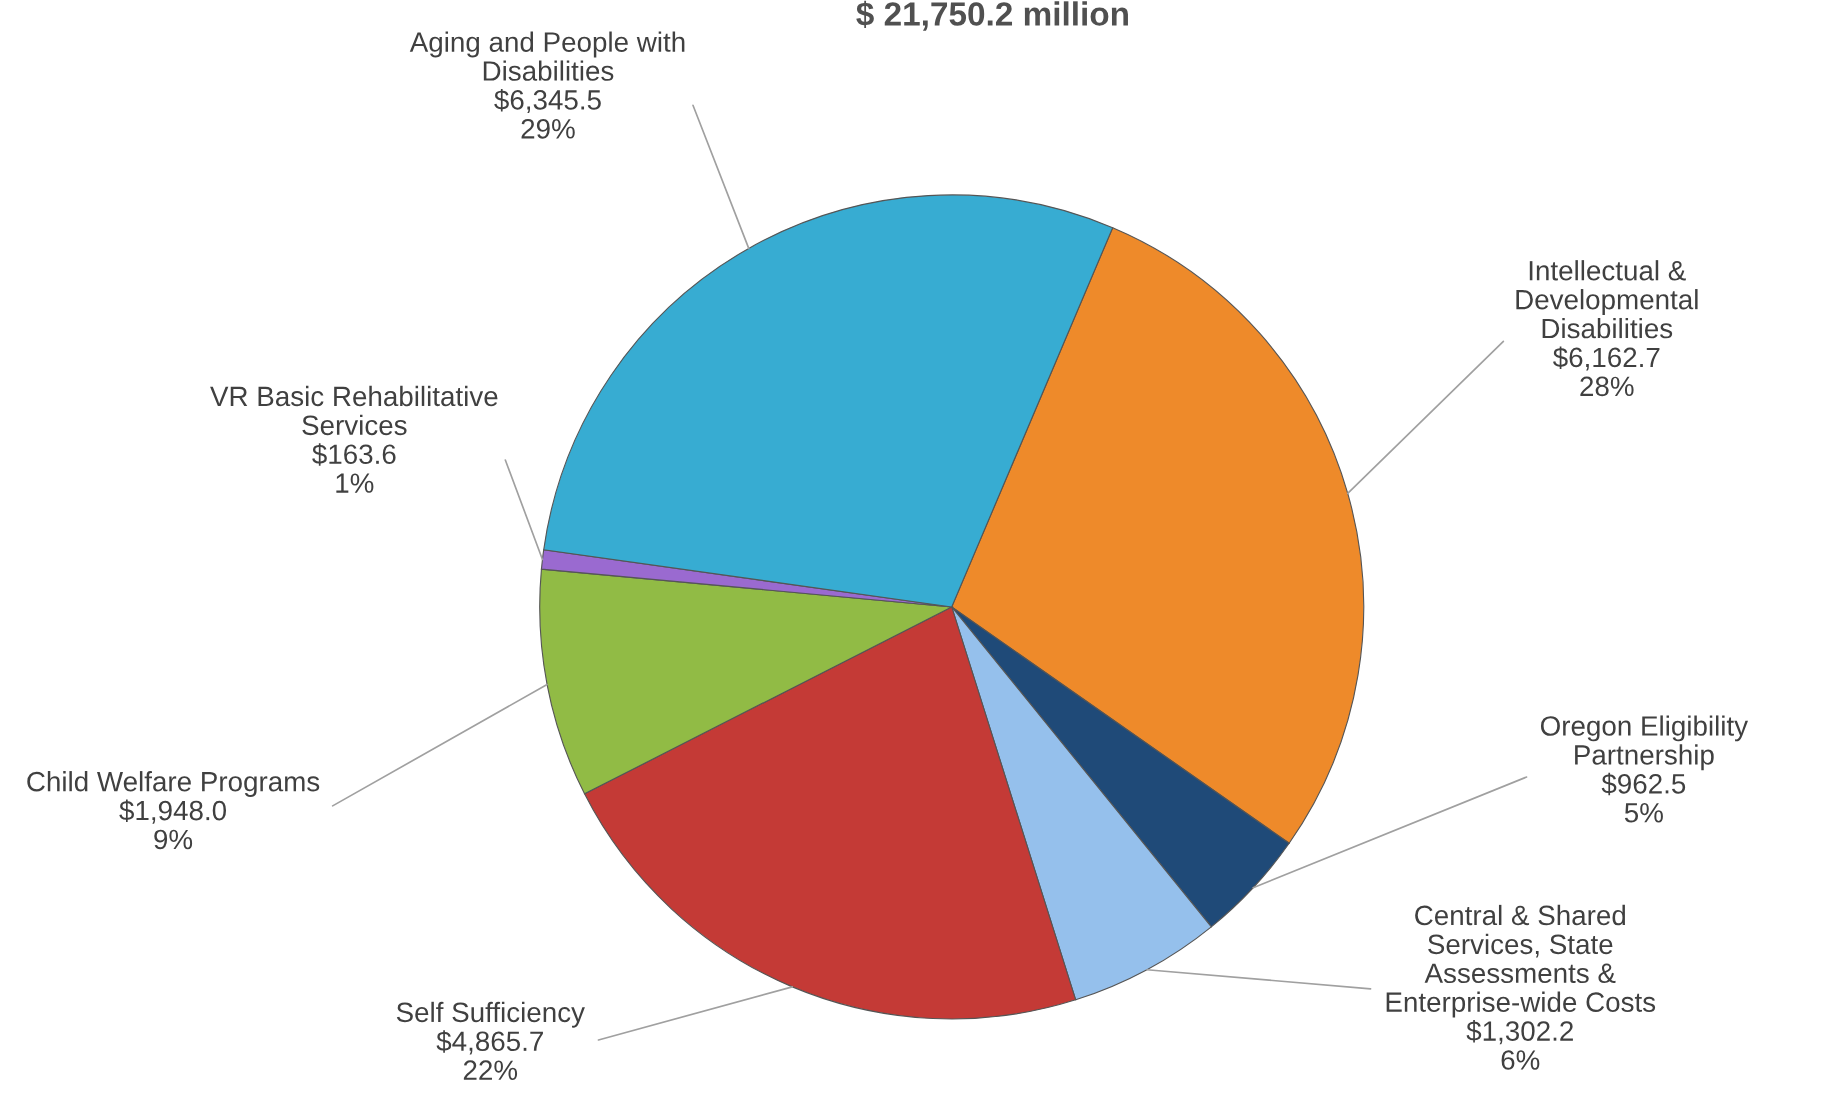  I want to click on slice-label: Aging and People with Disabilities, so click(547, 56).